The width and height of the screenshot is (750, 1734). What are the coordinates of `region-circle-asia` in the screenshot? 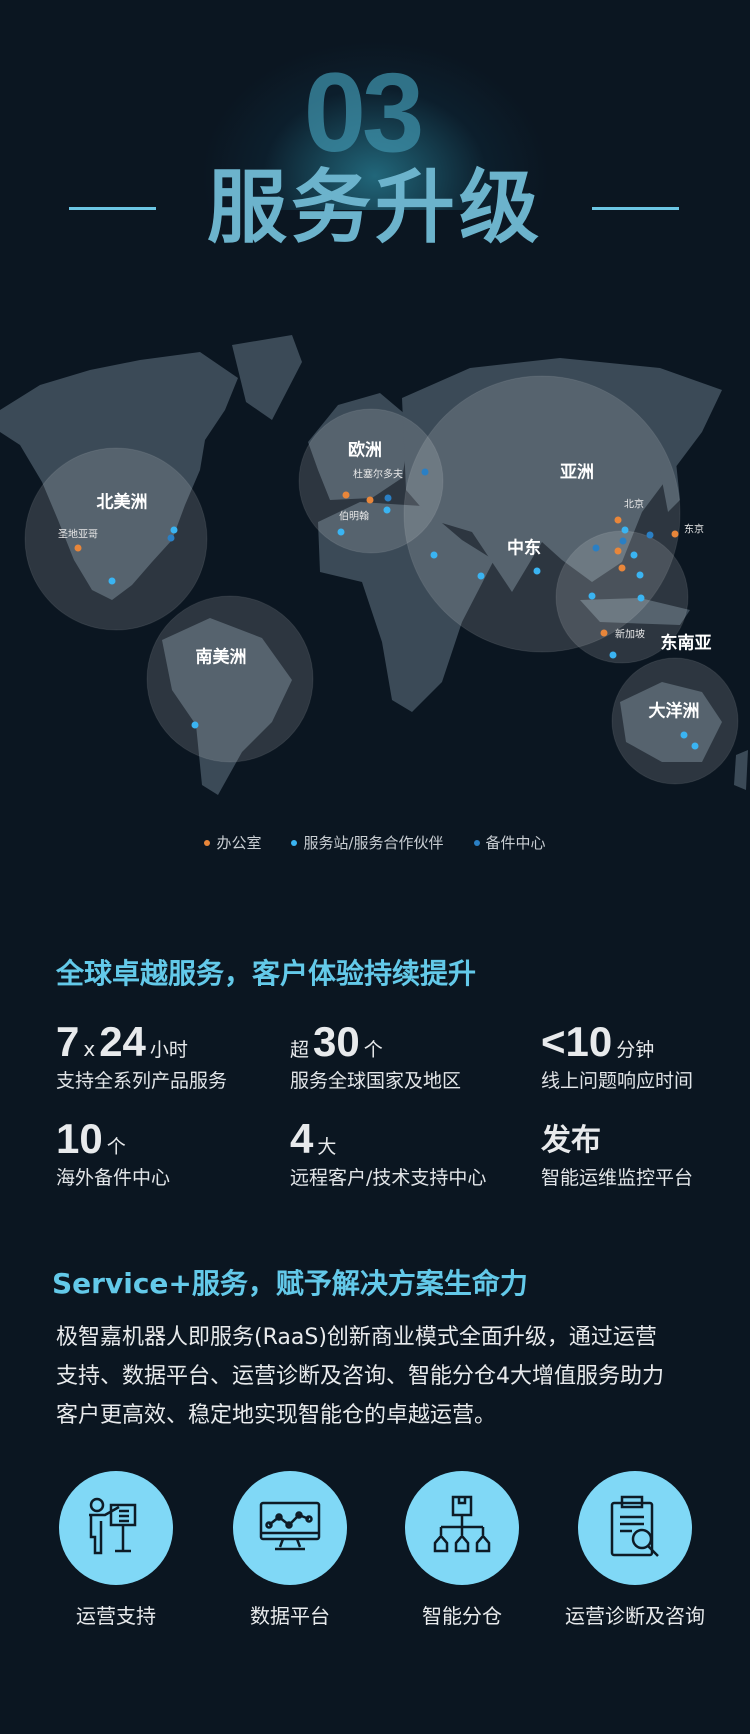 It's located at (542, 514).